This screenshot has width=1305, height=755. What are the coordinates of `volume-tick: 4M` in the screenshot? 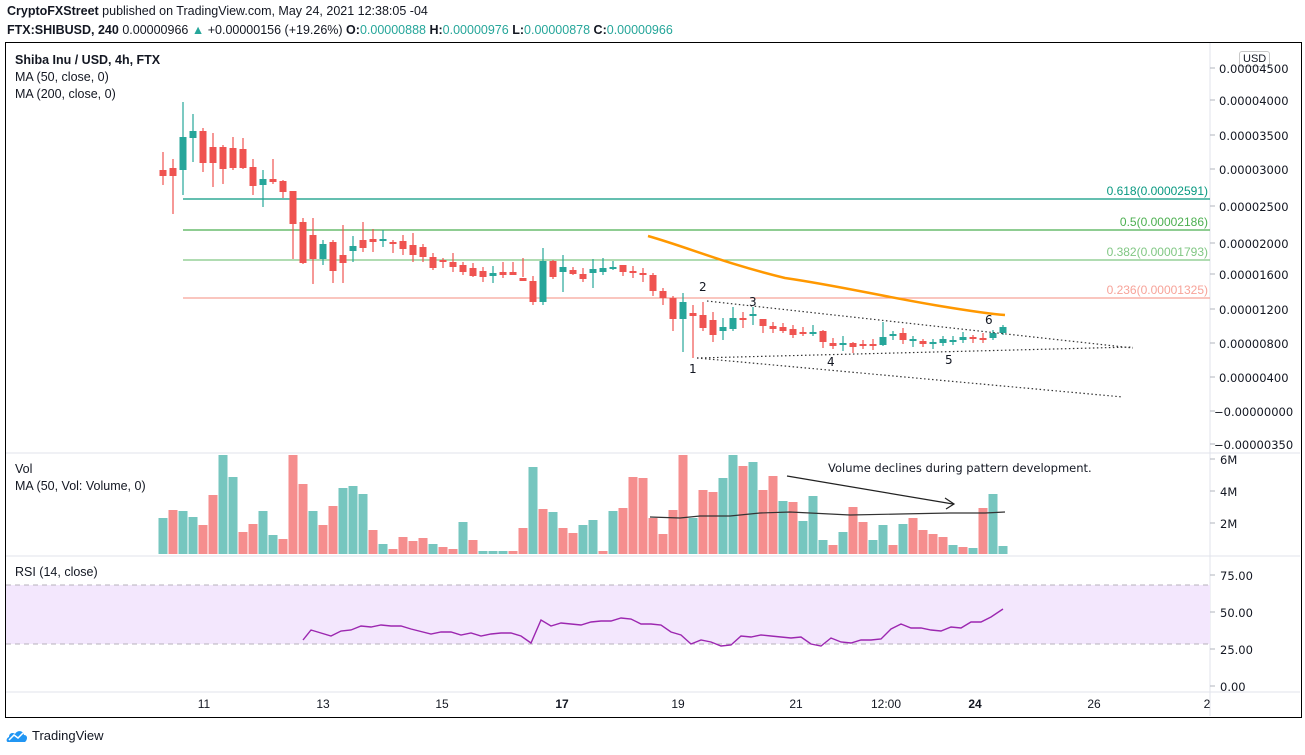 It's located at (1229, 492).